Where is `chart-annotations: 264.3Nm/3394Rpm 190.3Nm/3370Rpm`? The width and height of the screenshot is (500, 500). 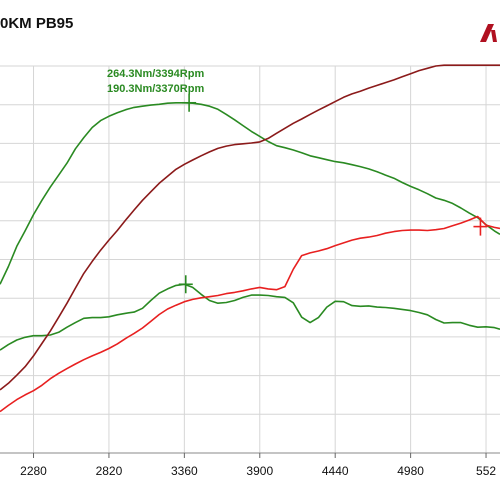
chart-annotations: 264.3Nm/3394Rpm 190.3Nm/3370Rpm is located at coordinates (155, 81).